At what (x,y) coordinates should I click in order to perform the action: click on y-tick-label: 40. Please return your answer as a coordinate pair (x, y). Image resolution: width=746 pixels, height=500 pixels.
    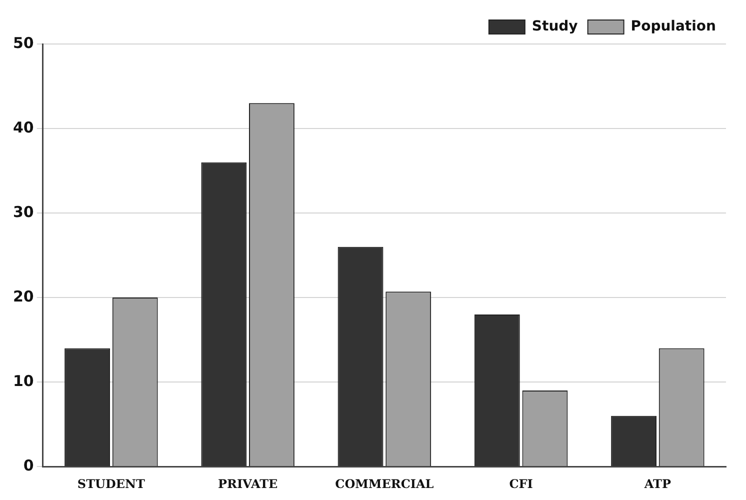
    Looking at the image, I should click on (23, 127).